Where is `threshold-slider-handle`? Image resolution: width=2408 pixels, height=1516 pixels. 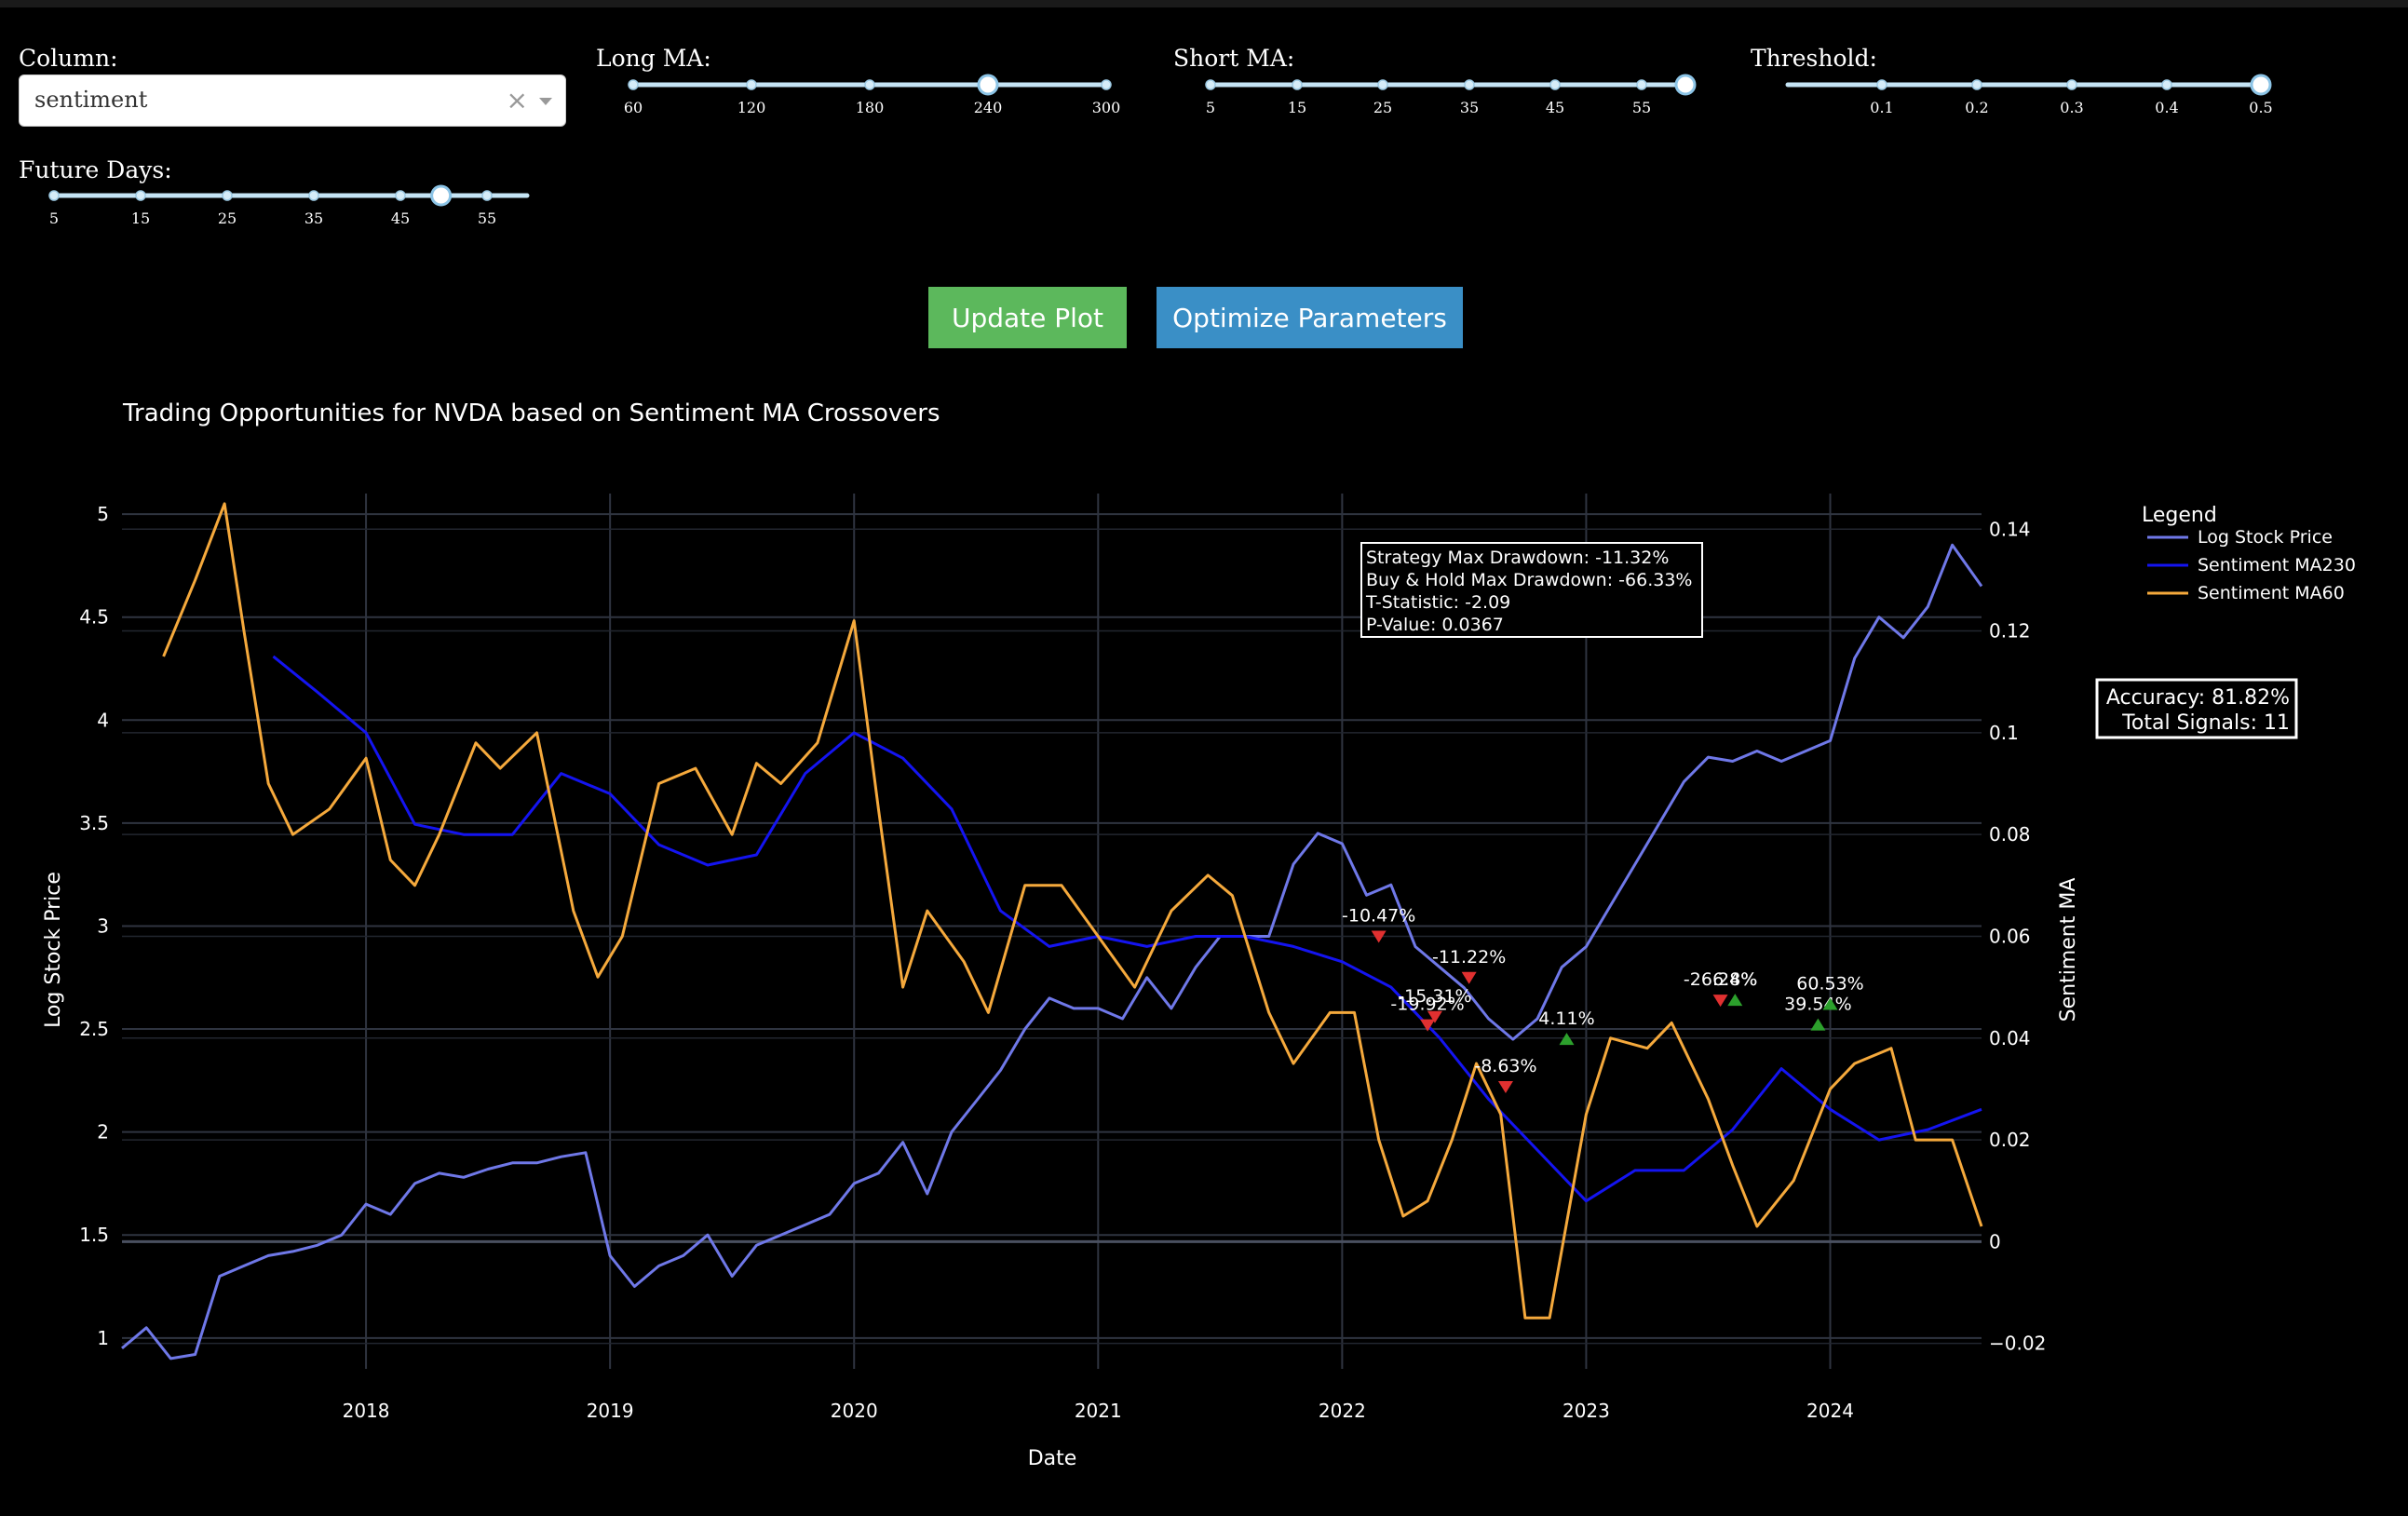 threshold-slider-handle is located at coordinates (2261, 85).